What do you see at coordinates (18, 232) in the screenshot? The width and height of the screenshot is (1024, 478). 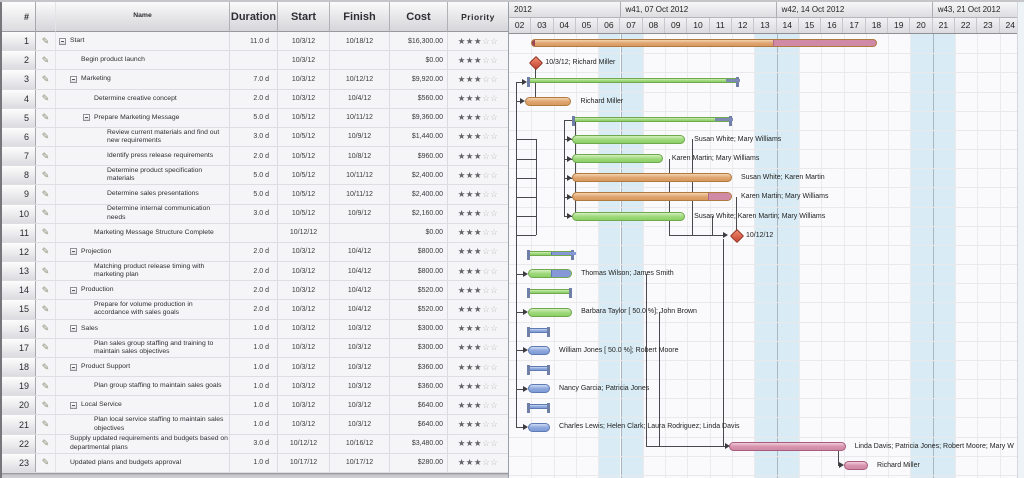 I see `row-number-cell: 11` at bounding box center [18, 232].